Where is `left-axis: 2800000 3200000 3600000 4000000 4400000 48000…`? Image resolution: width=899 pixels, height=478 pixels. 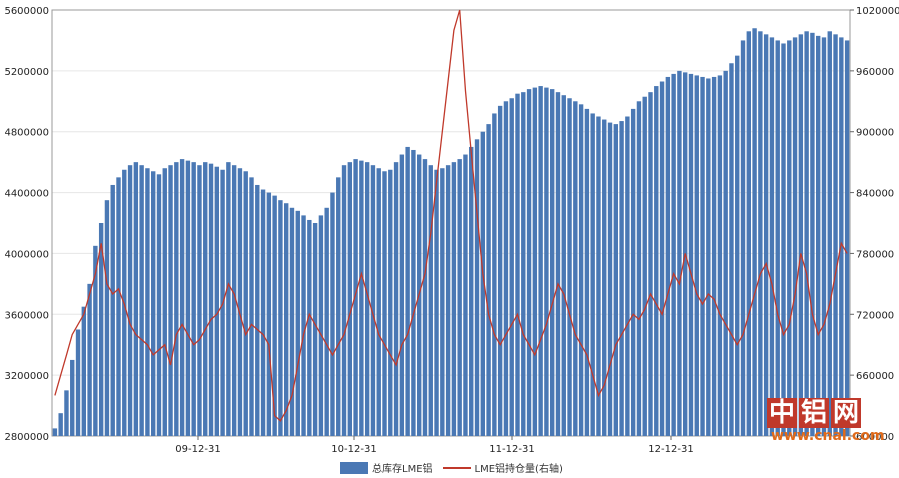
left-axis: 2800000 3200000 3600000 4000000 4400000 48000… is located at coordinates (26, 224).